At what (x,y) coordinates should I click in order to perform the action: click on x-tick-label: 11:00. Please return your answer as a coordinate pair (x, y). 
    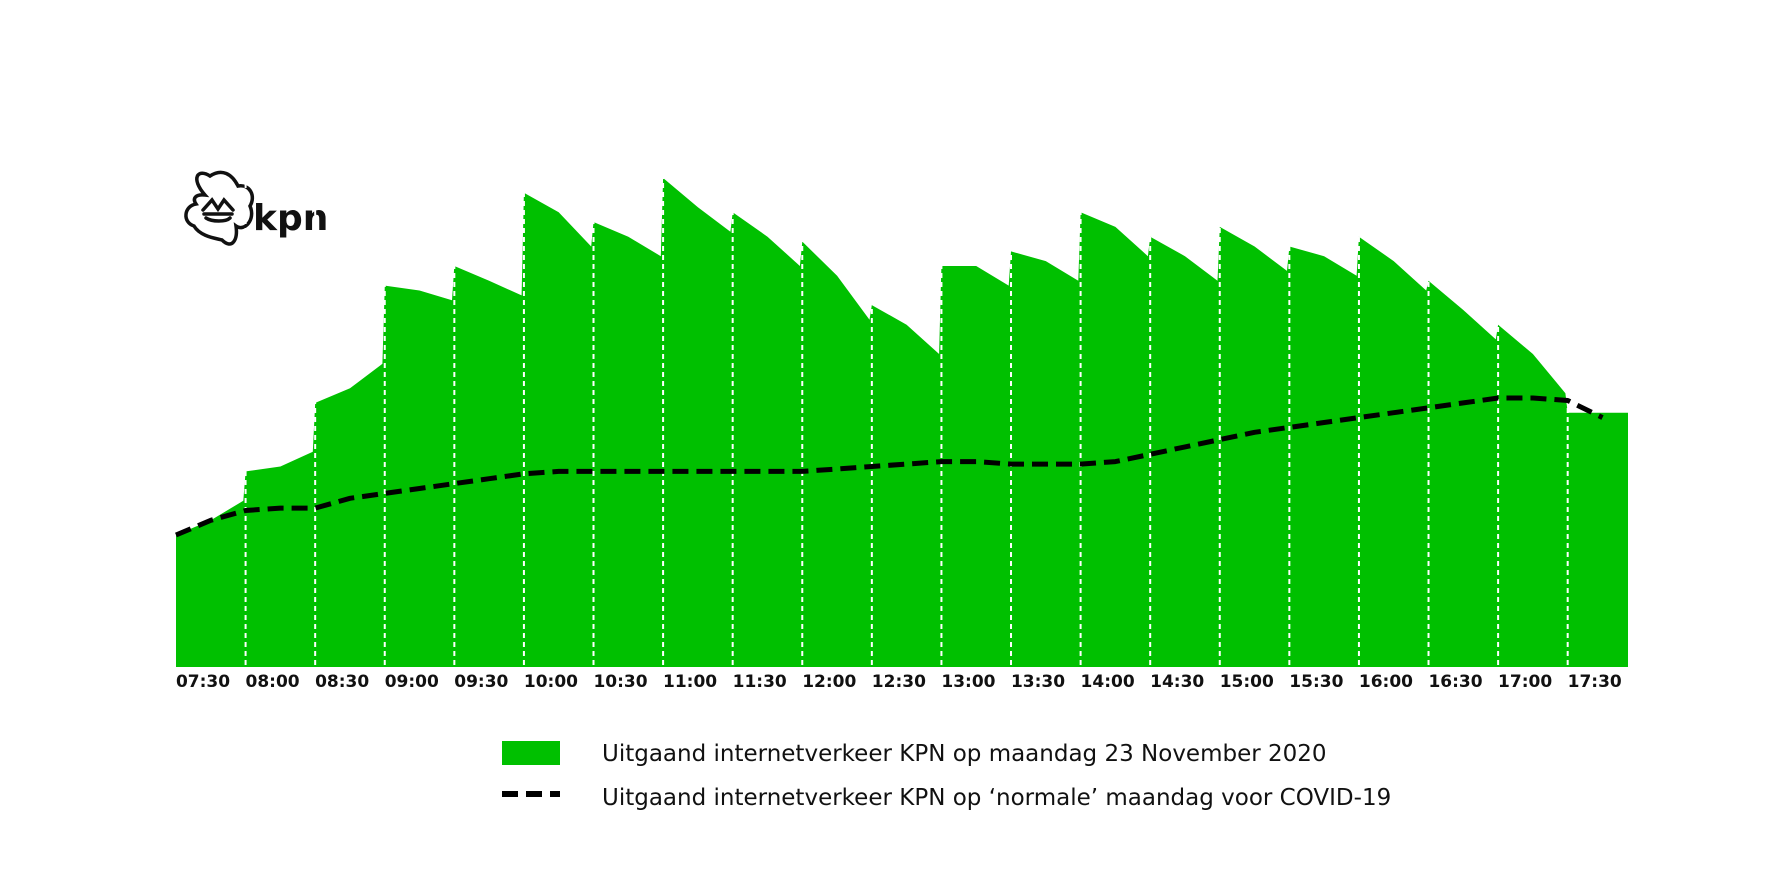
    Looking at the image, I should click on (690, 682).